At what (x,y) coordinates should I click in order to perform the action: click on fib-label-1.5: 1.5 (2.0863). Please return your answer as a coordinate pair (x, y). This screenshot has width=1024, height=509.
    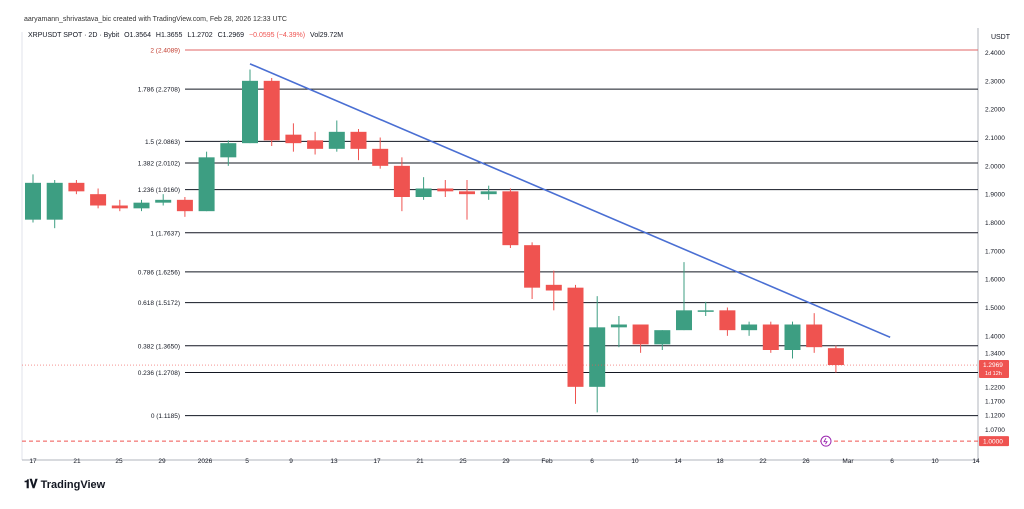
    Looking at the image, I should click on (162, 142).